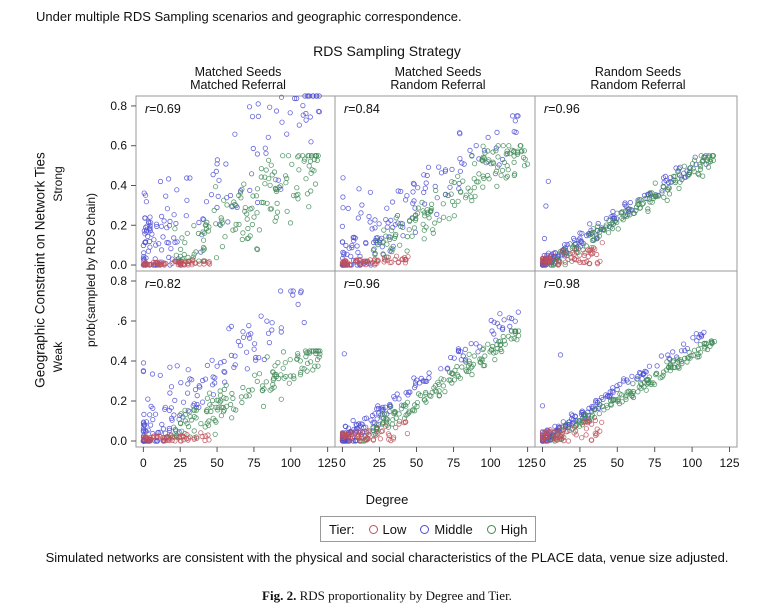 This screenshot has height=613, width=774. What do you see at coordinates (446, 529) in the screenshot?
I see `legend-entry-middle: Middle` at bounding box center [446, 529].